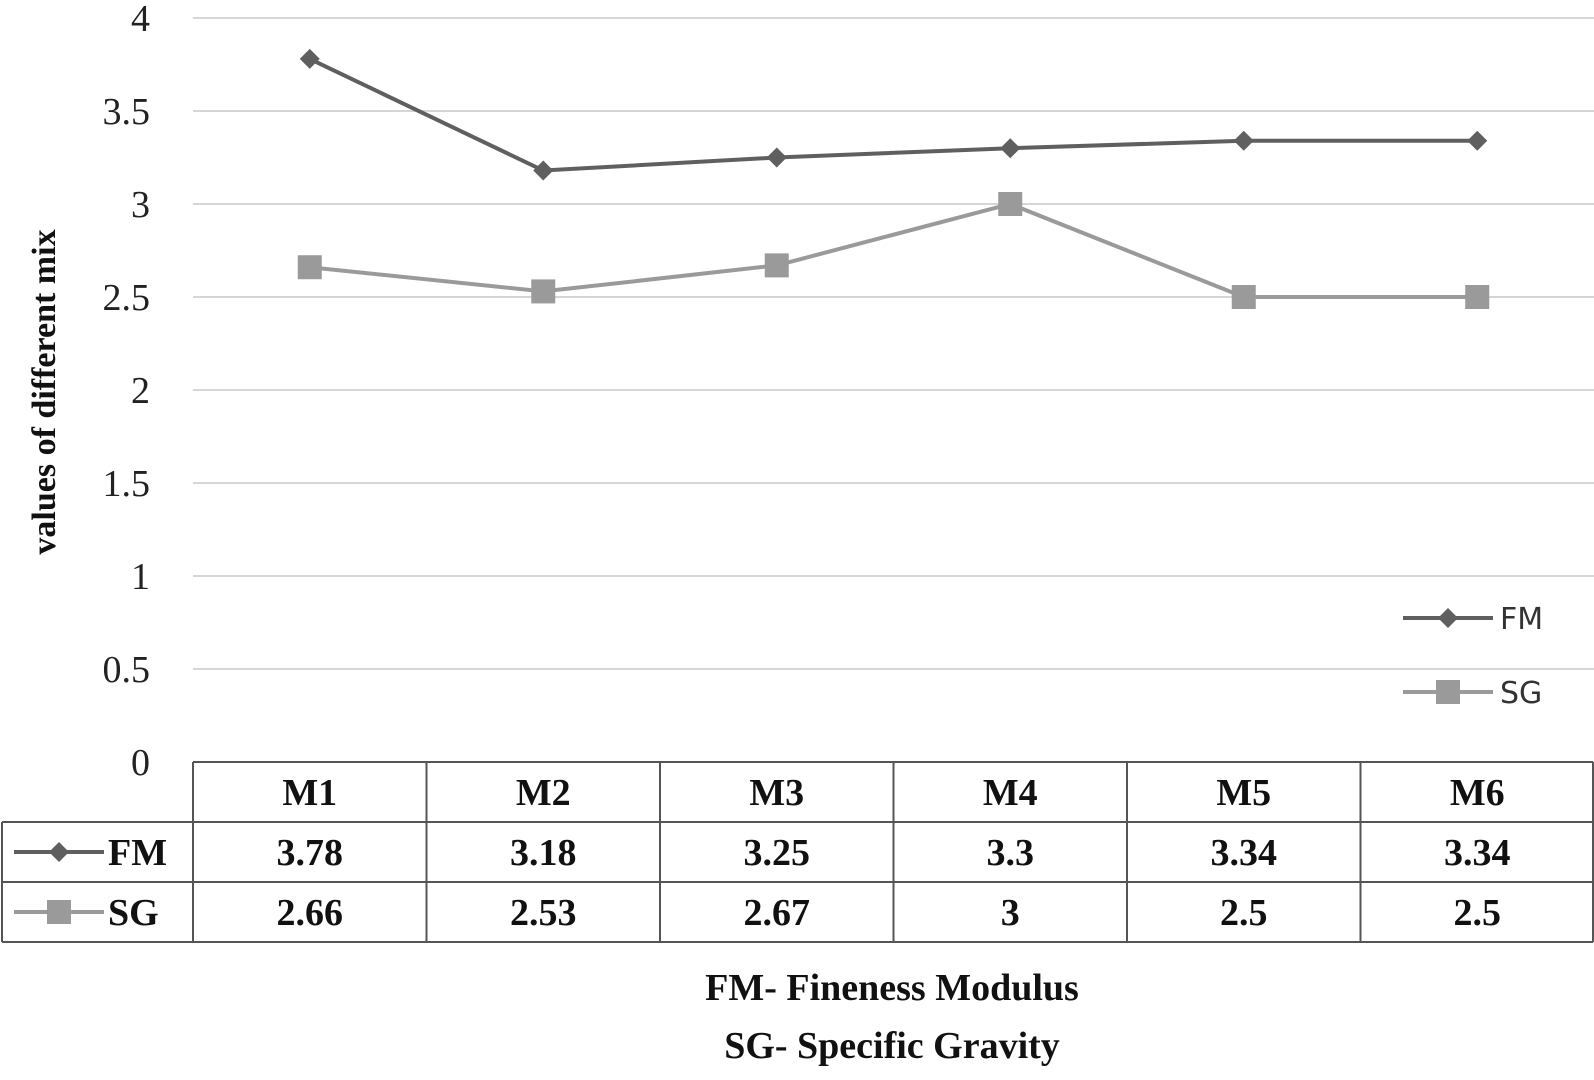  Describe the element at coordinates (127, 484) in the screenshot. I see `y-tick-label: 1.5` at that location.